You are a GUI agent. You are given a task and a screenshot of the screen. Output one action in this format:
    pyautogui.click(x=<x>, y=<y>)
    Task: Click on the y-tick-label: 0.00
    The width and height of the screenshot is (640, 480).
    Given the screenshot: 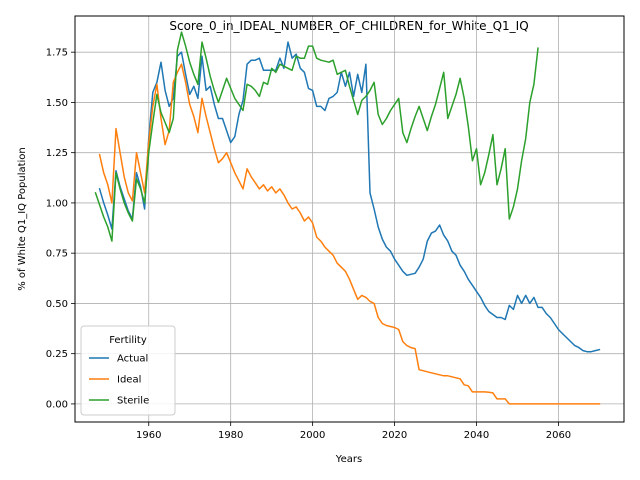 What is the action you would take?
    pyautogui.click(x=57, y=404)
    